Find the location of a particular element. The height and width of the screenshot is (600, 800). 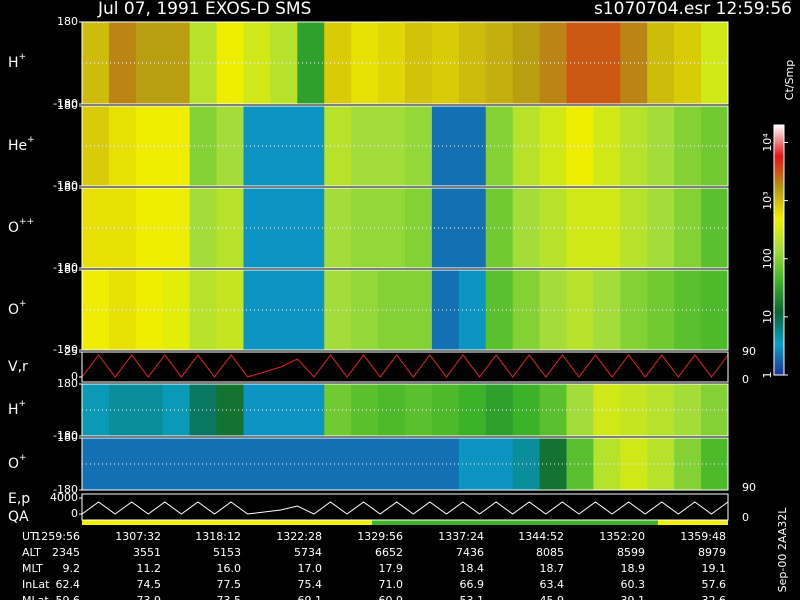

panel-label: H+ is located at coordinates (17, 62).